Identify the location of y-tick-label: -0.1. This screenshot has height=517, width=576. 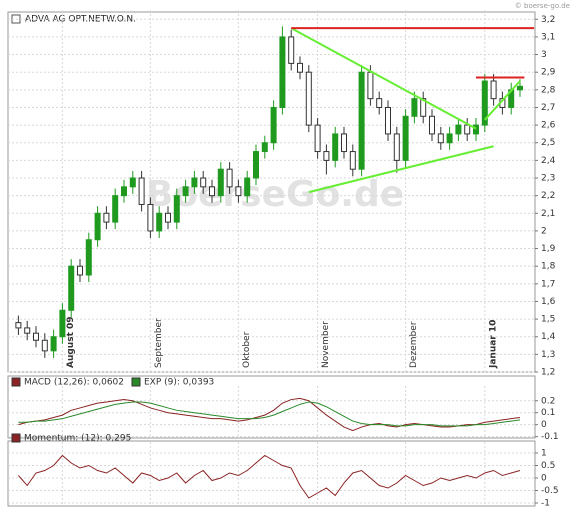
(550, 437).